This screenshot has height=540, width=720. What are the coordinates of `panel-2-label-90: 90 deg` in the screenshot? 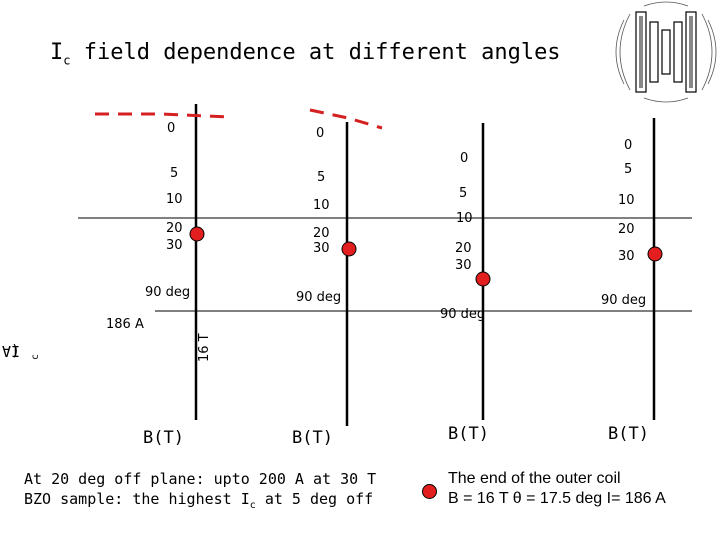 It's located at (318, 297).